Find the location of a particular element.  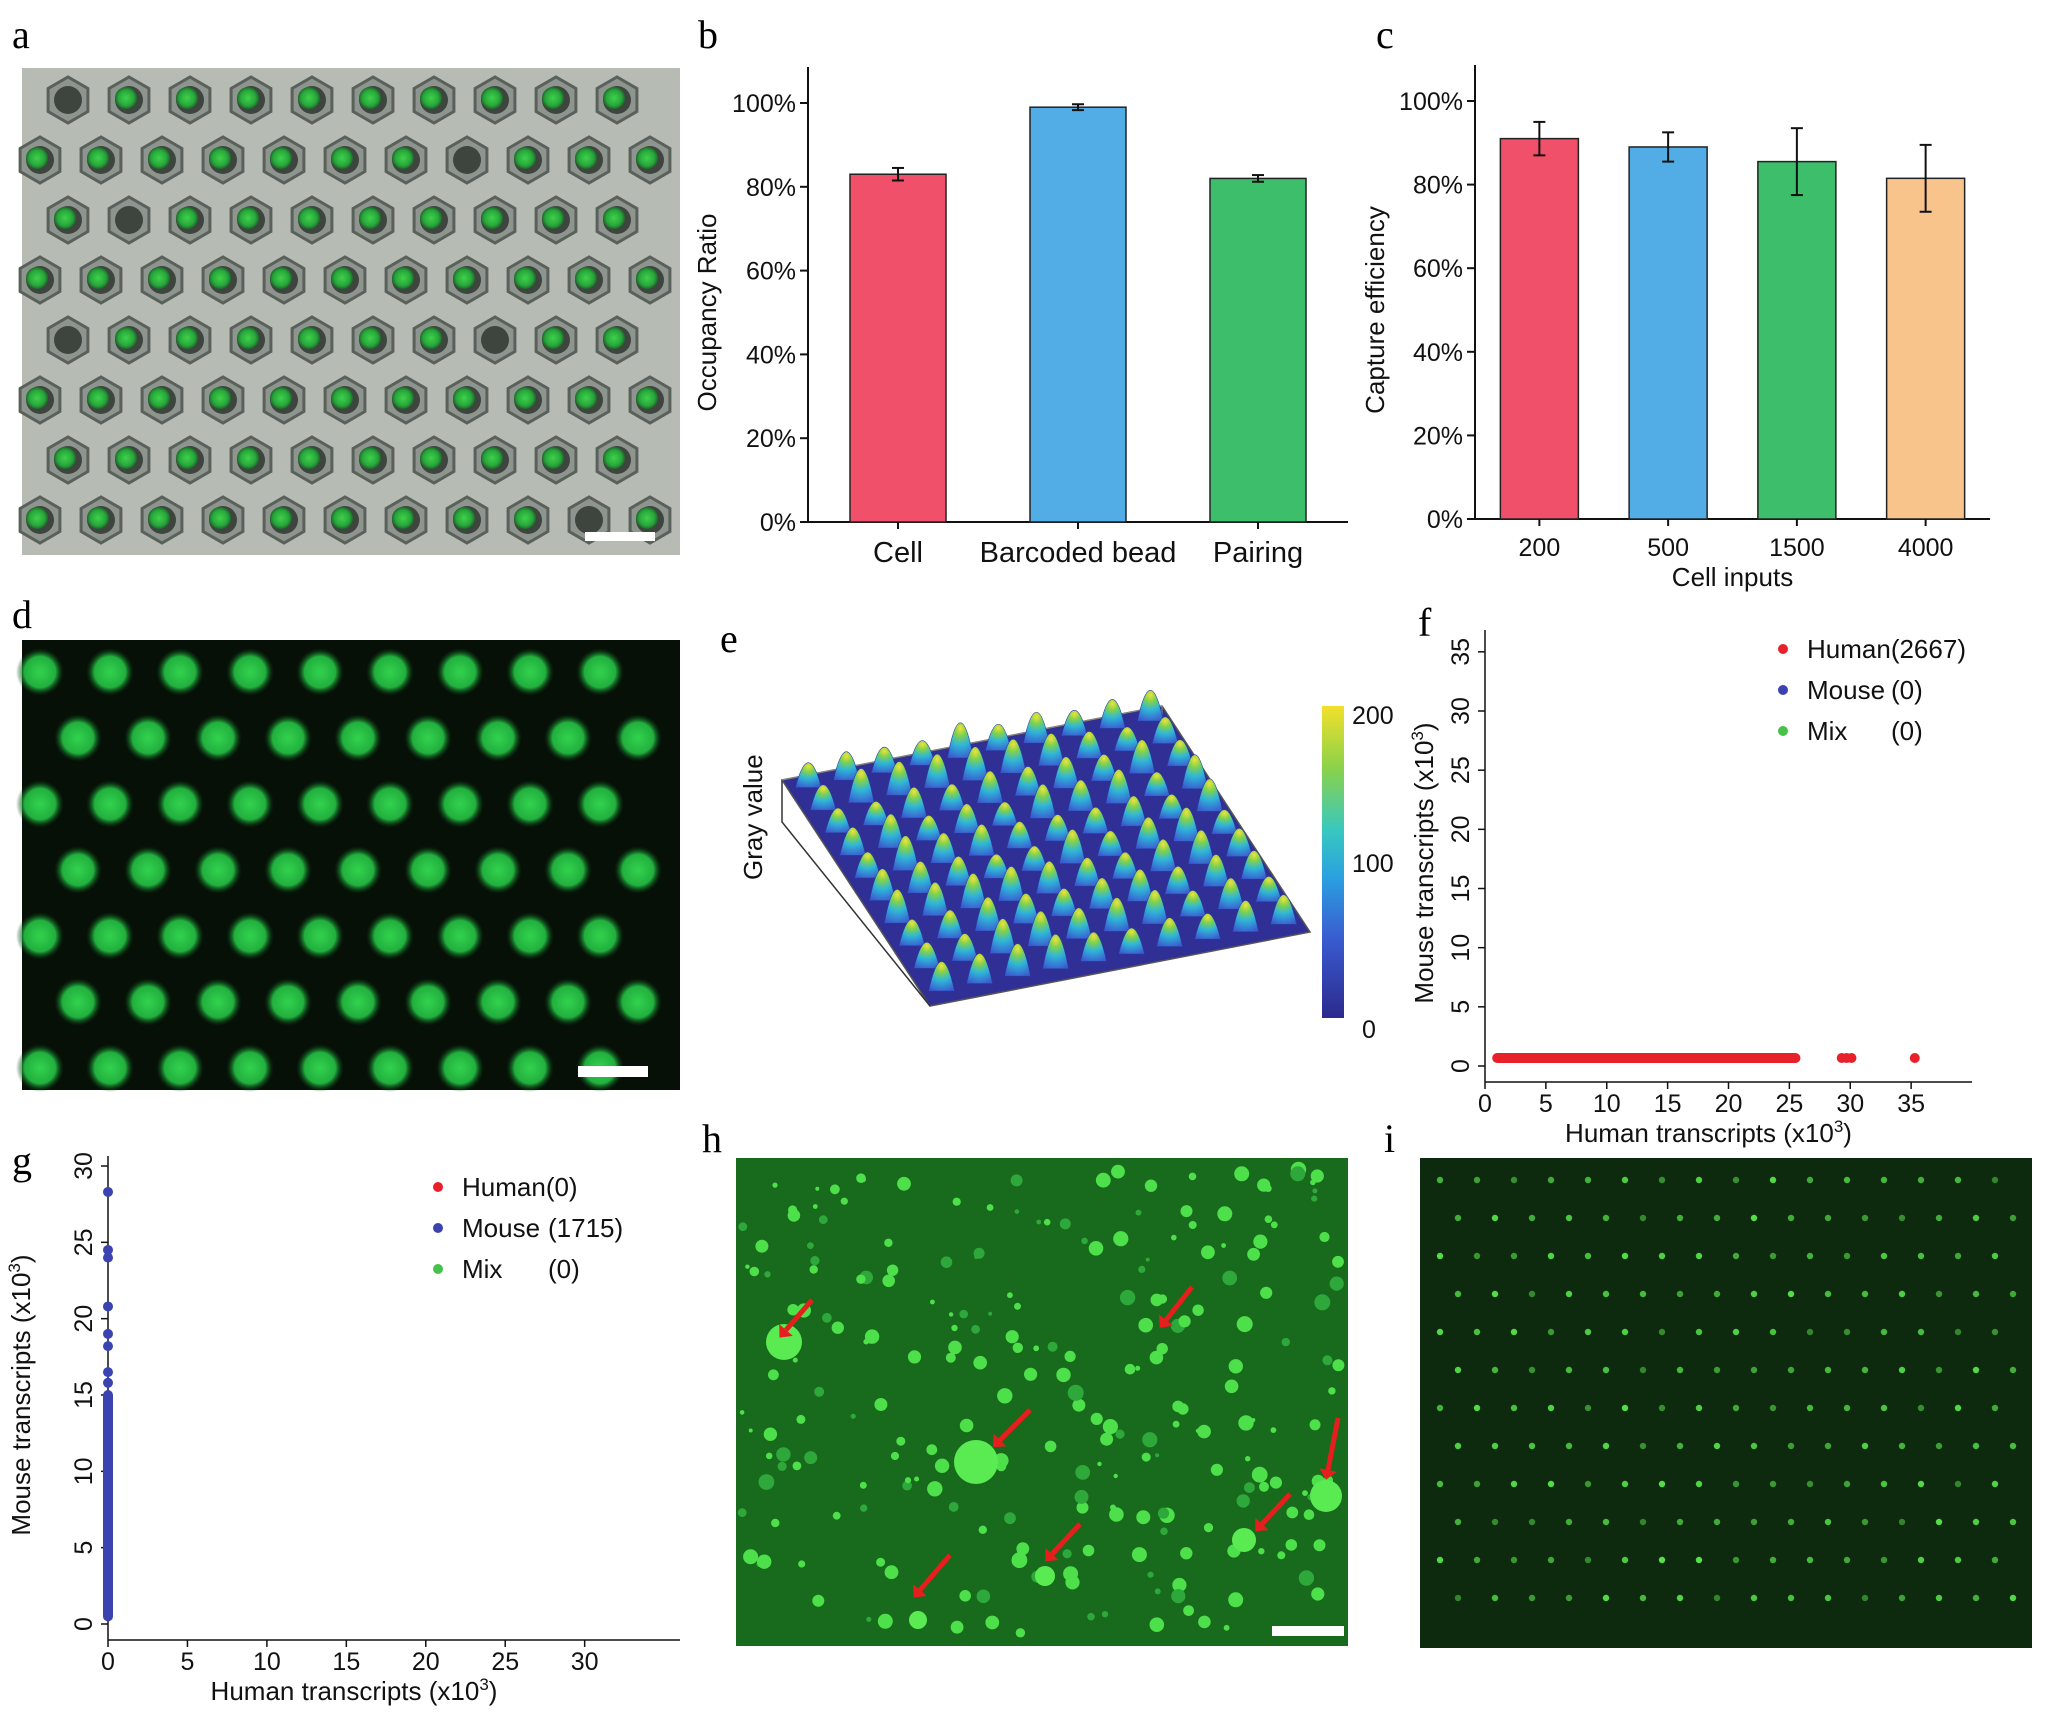

x-tick-label: 25 is located at coordinates (1789, 1104).